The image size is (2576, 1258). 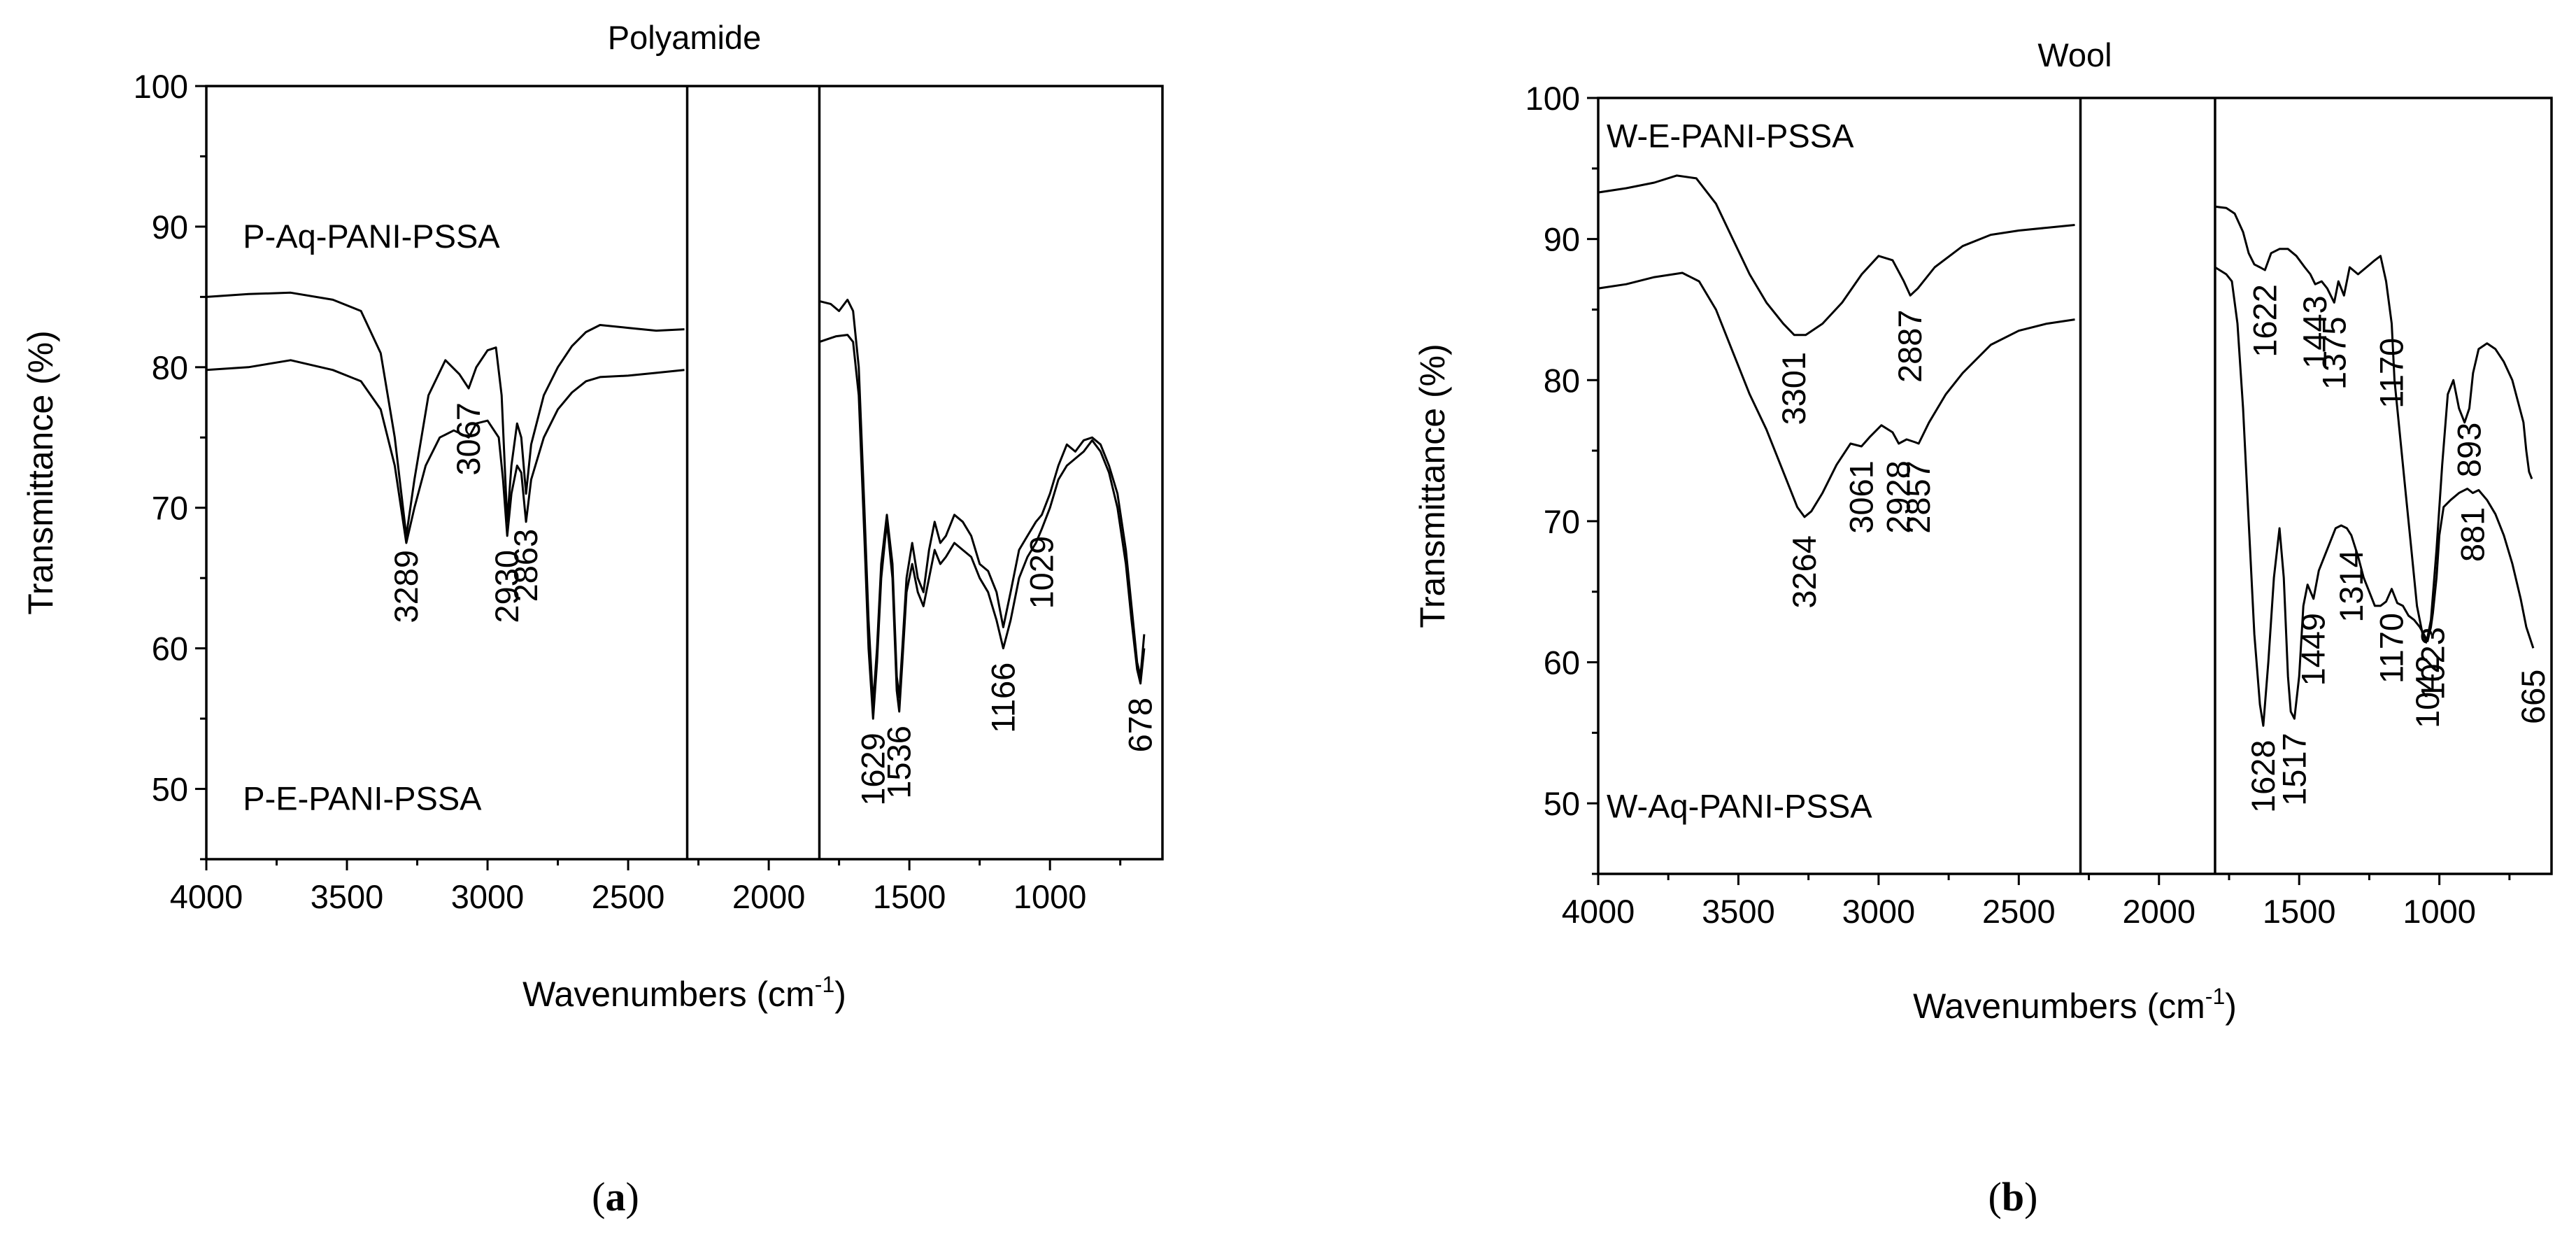 What do you see at coordinates (1898, 497) in the screenshot?
I see `peak-annotation: 2928` at bounding box center [1898, 497].